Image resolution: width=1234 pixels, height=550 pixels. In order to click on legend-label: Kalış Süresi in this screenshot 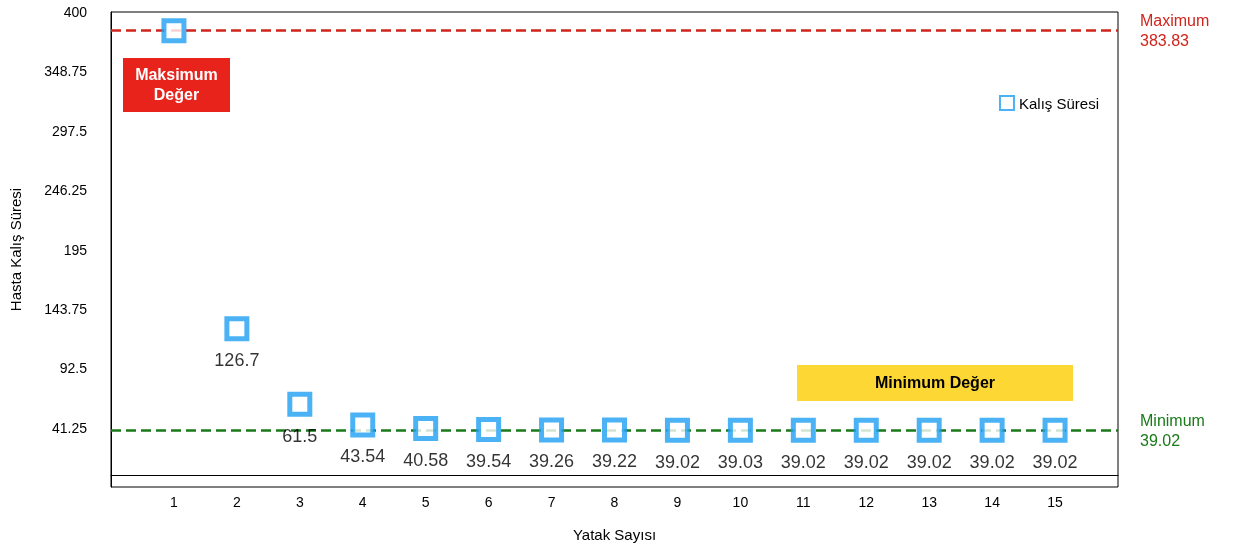, I will do `click(1059, 103)`.